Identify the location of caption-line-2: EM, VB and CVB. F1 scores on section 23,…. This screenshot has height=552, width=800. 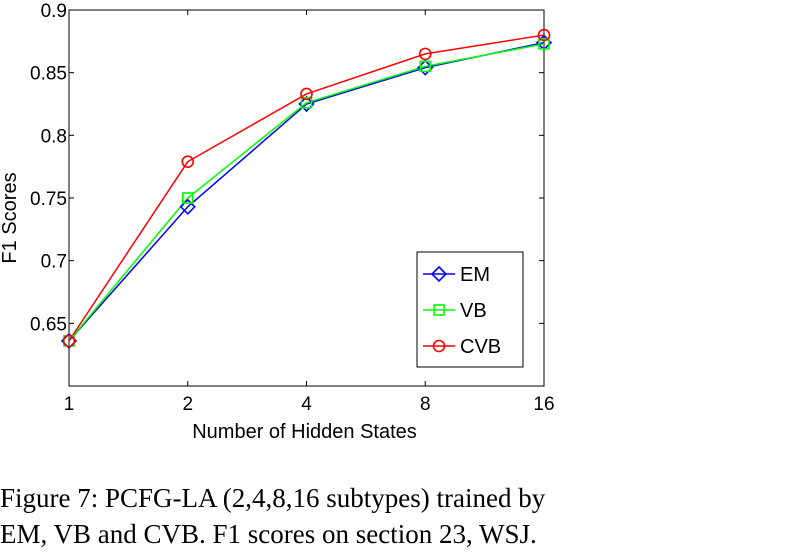
(268, 534).